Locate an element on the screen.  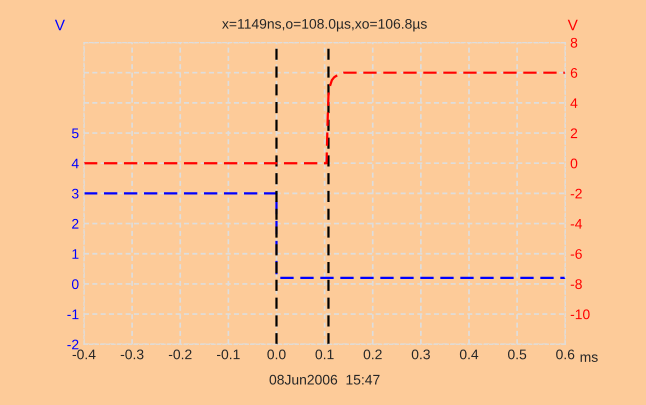
y2-tick-label: -10 is located at coordinates (580, 314).